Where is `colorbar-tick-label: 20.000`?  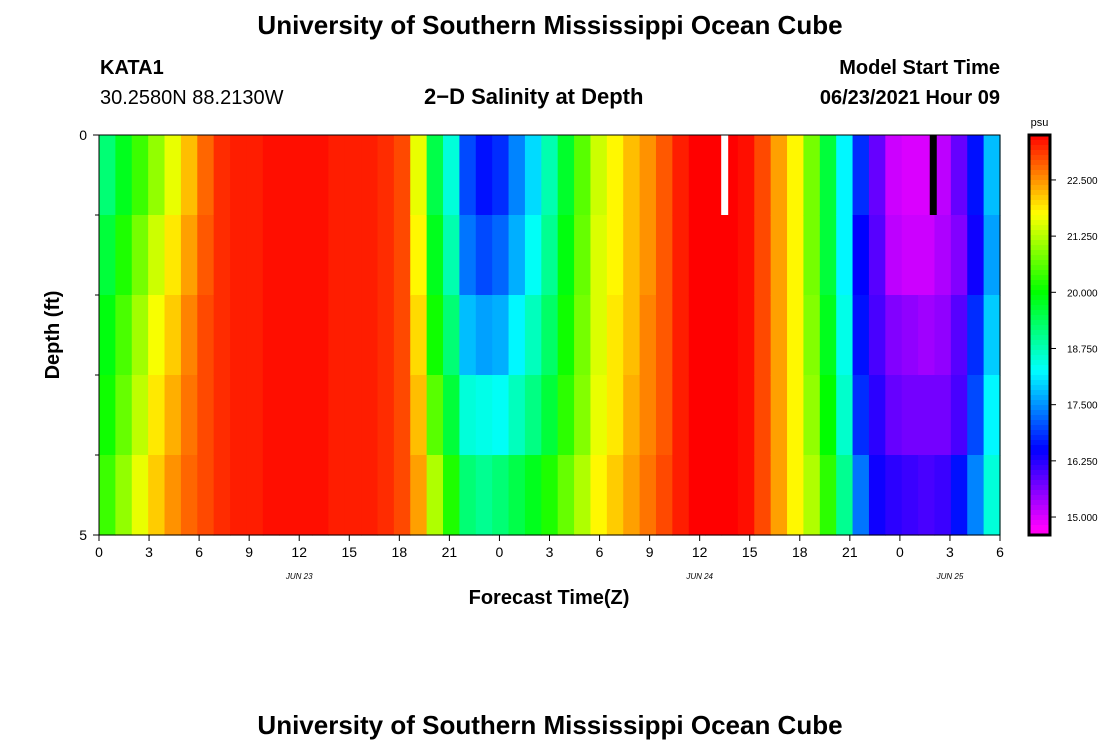 colorbar-tick-label: 20.000 is located at coordinates (1082, 293).